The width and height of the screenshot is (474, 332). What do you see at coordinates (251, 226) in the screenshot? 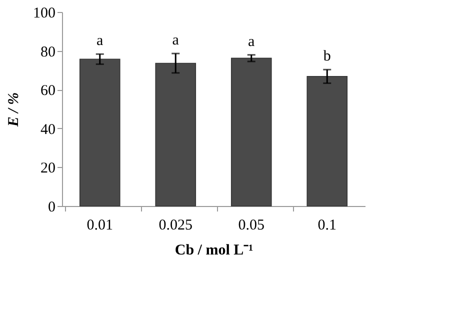
I see `x-tick-label: 0.05` at bounding box center [251, 226].